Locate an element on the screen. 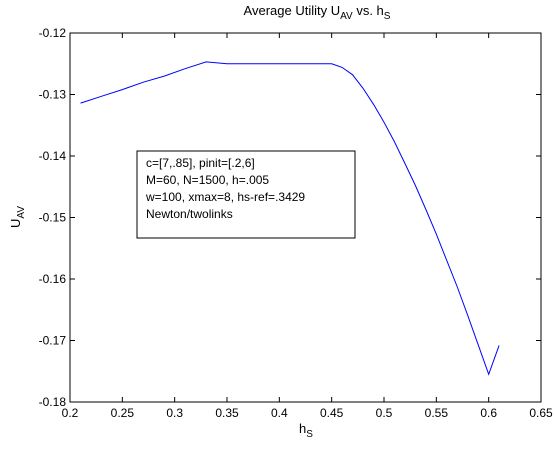 This screenshot has width=555, height=449. x-tick-label: 0.55 is located at coordinates (437, 413).